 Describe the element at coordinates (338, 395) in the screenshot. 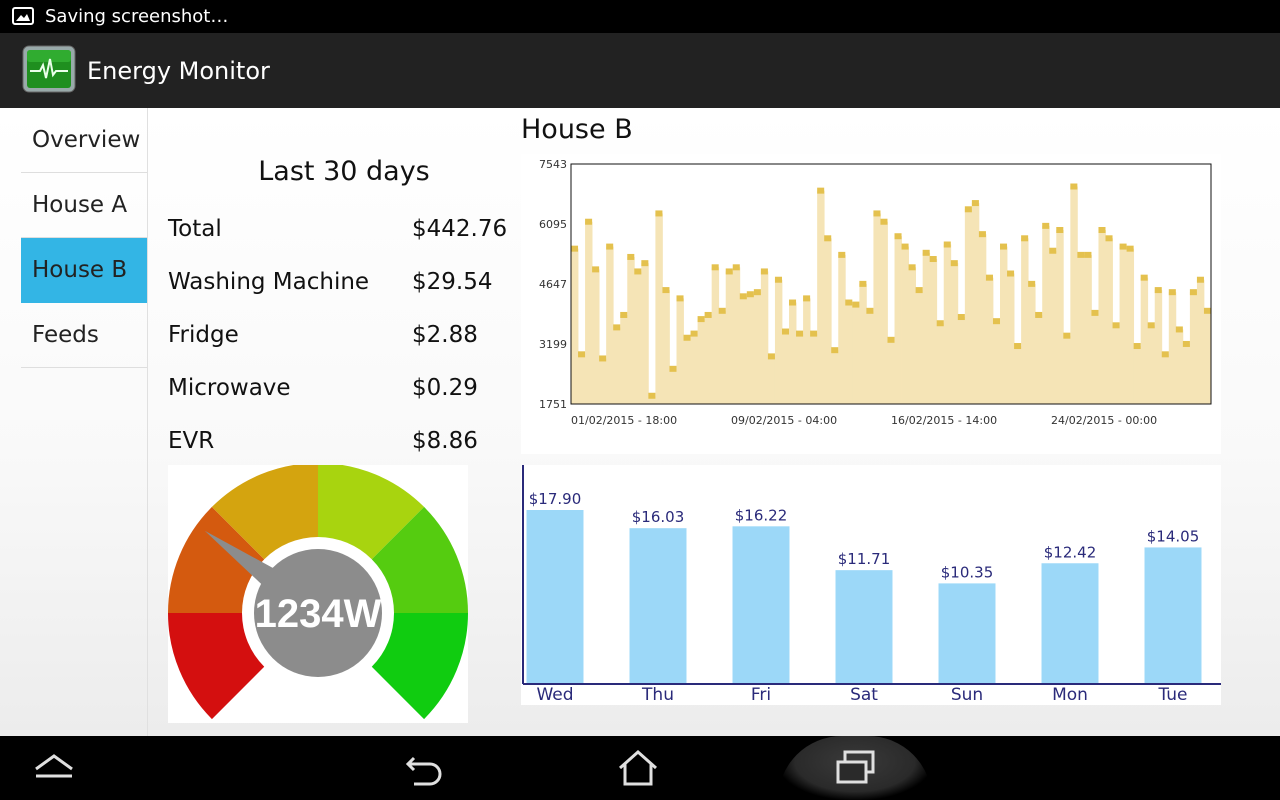

I see `summary-row-microwave: Microwave $0.29` at that location.